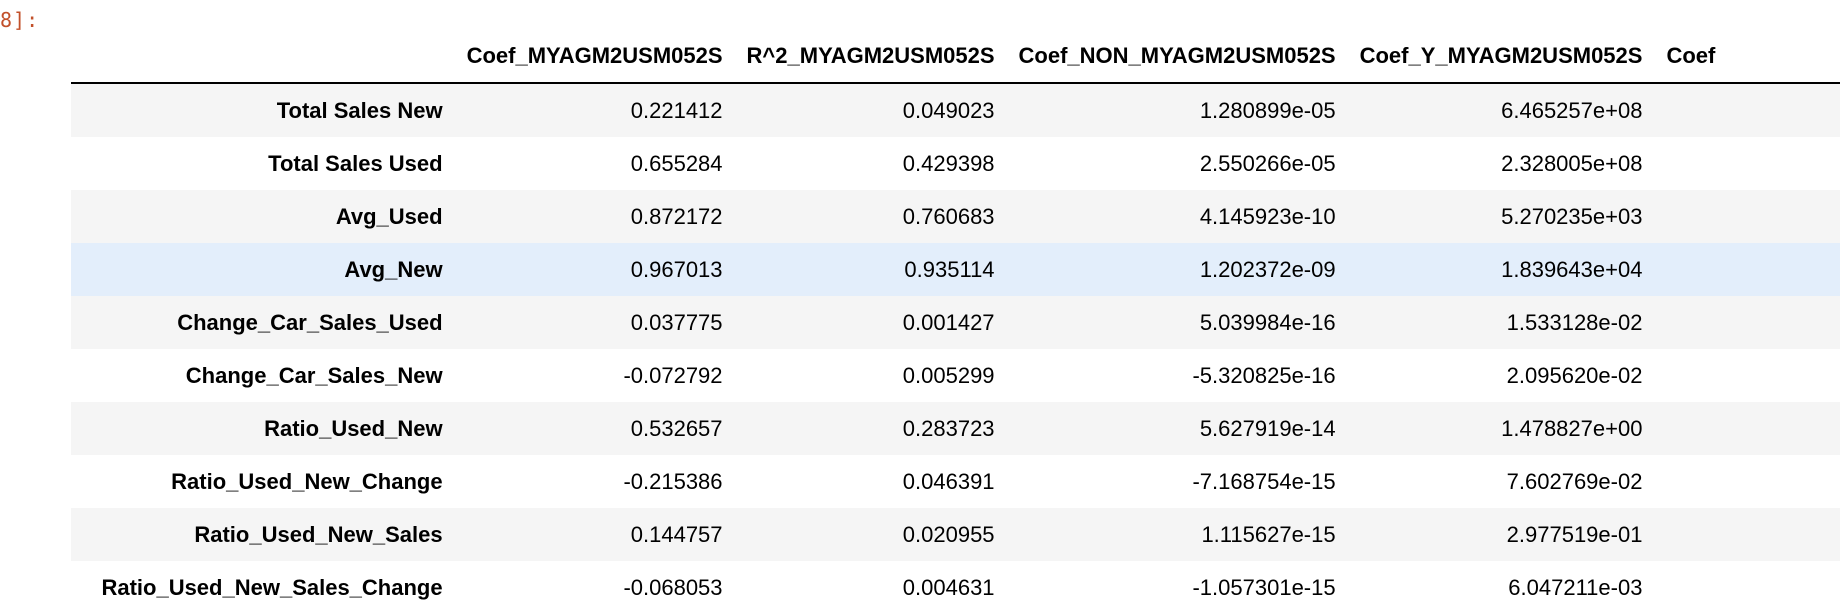  I want to click on table-cell: 6.465257e+08, so click(1572, 110).